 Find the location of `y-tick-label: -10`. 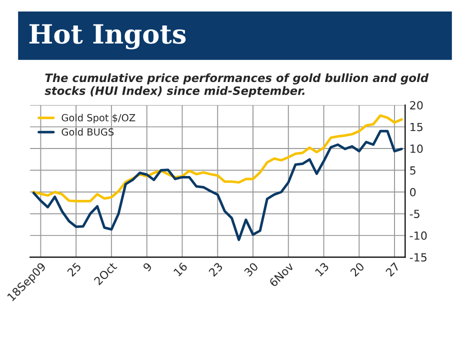

y-tick-label: -10 is located at coordinates (418, 235).